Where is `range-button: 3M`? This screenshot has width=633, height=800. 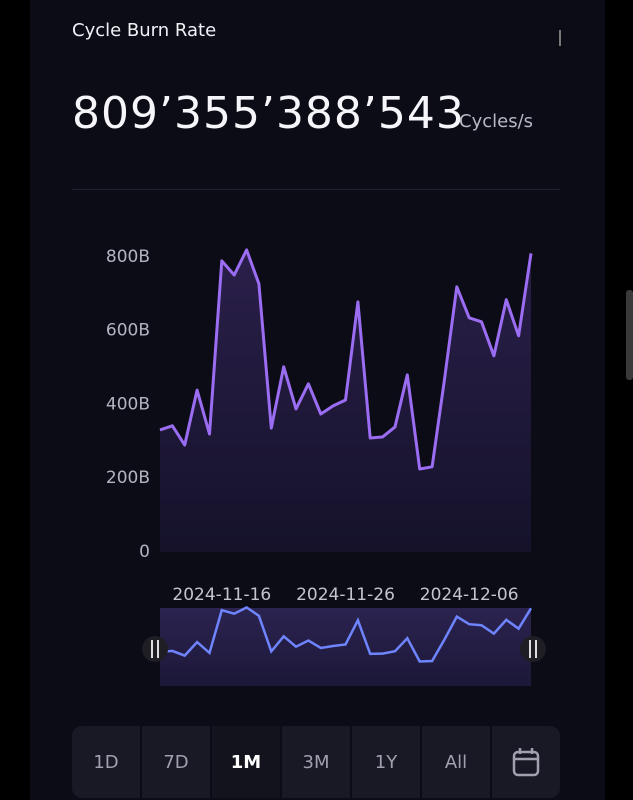 range-button: 3M is located at coordinates (317, 762).